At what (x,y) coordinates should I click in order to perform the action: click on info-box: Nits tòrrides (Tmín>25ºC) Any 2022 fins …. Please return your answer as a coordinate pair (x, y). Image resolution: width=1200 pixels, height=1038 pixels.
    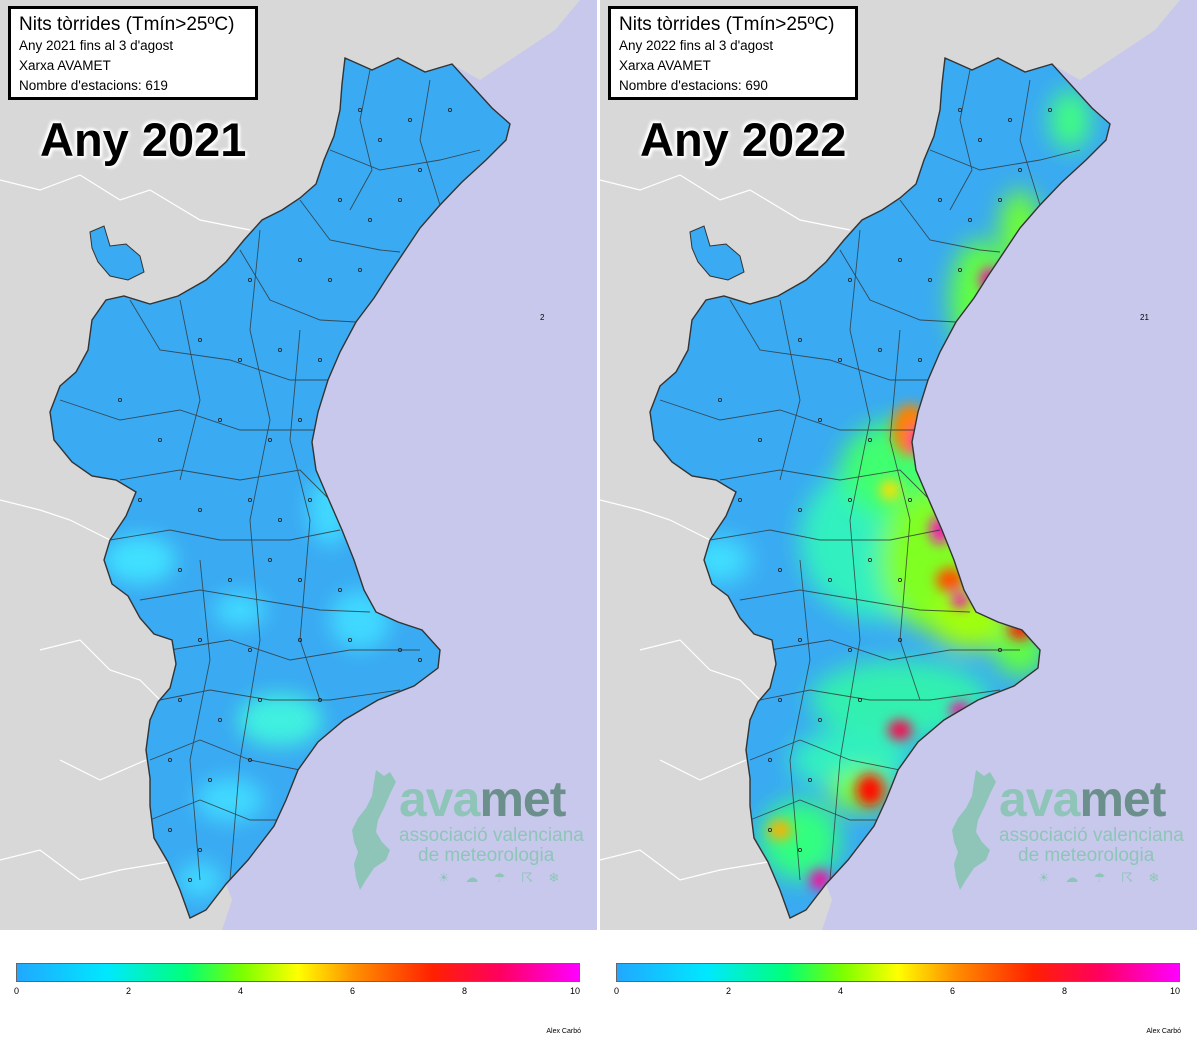
    Looking at the image, I should click on (733, 53).